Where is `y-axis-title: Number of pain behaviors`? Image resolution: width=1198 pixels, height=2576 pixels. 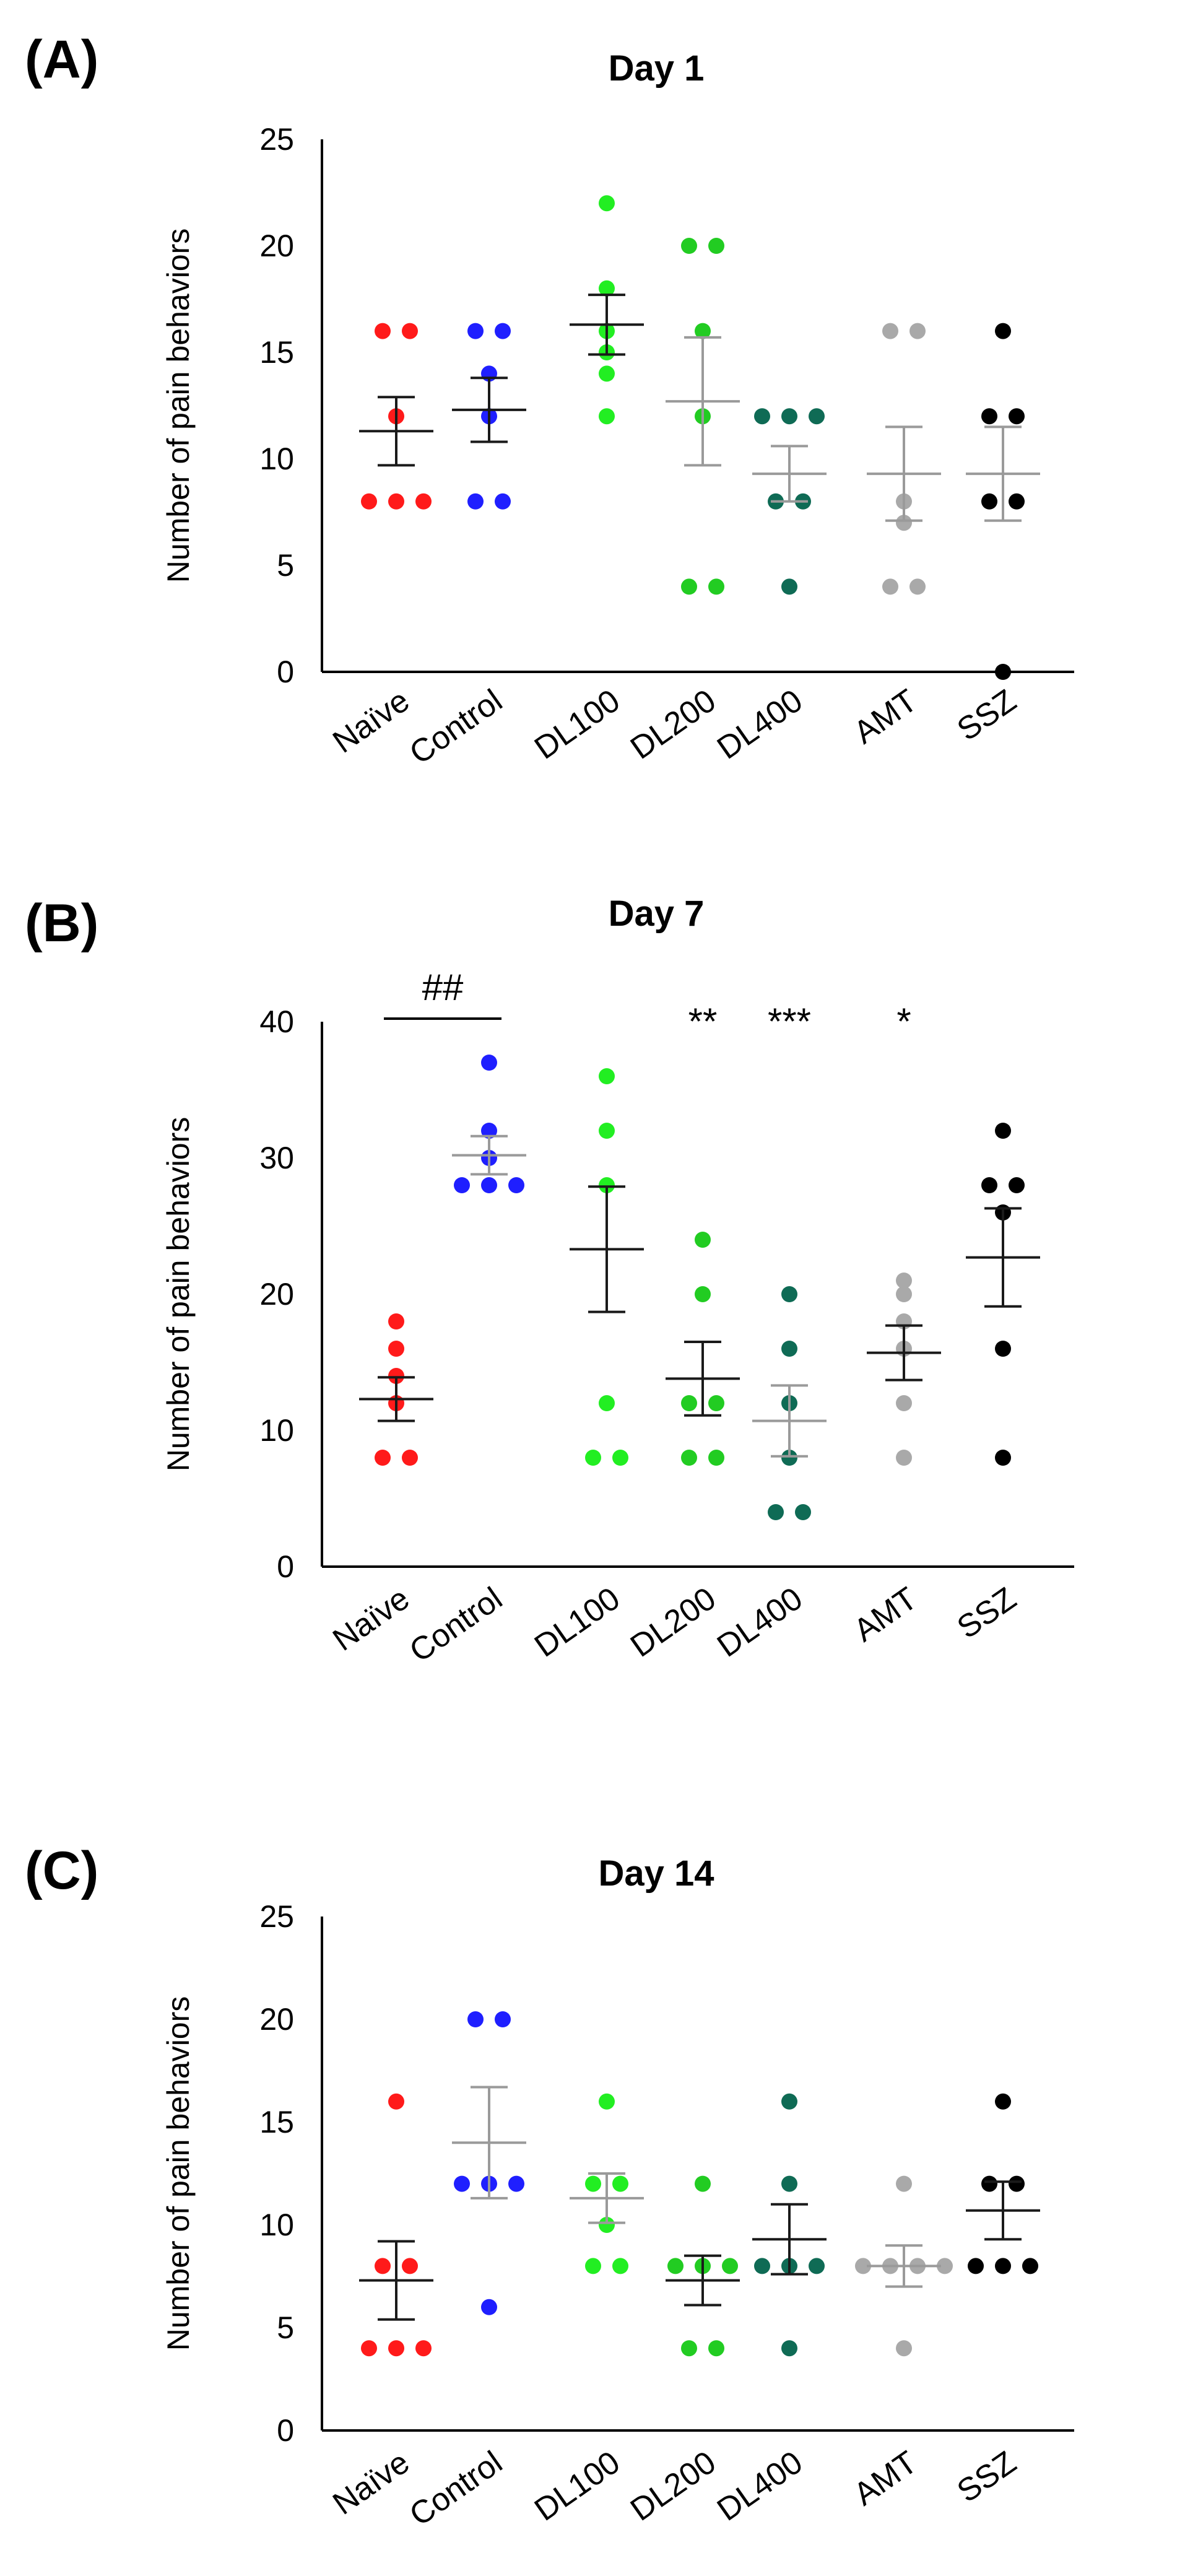
y-axis-title: Number of pain behaviors is located at coordinates (178, 405).